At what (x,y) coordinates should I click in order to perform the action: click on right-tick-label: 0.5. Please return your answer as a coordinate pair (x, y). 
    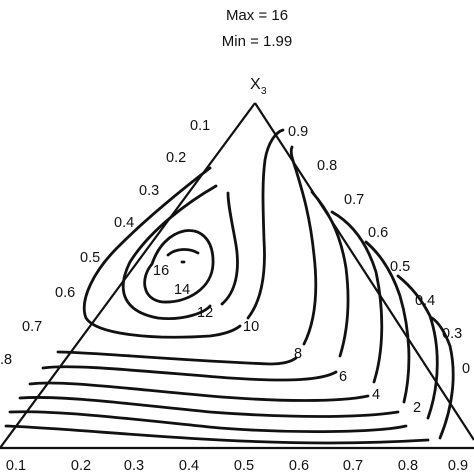
    Looking at the image, I should click on (400, 267).